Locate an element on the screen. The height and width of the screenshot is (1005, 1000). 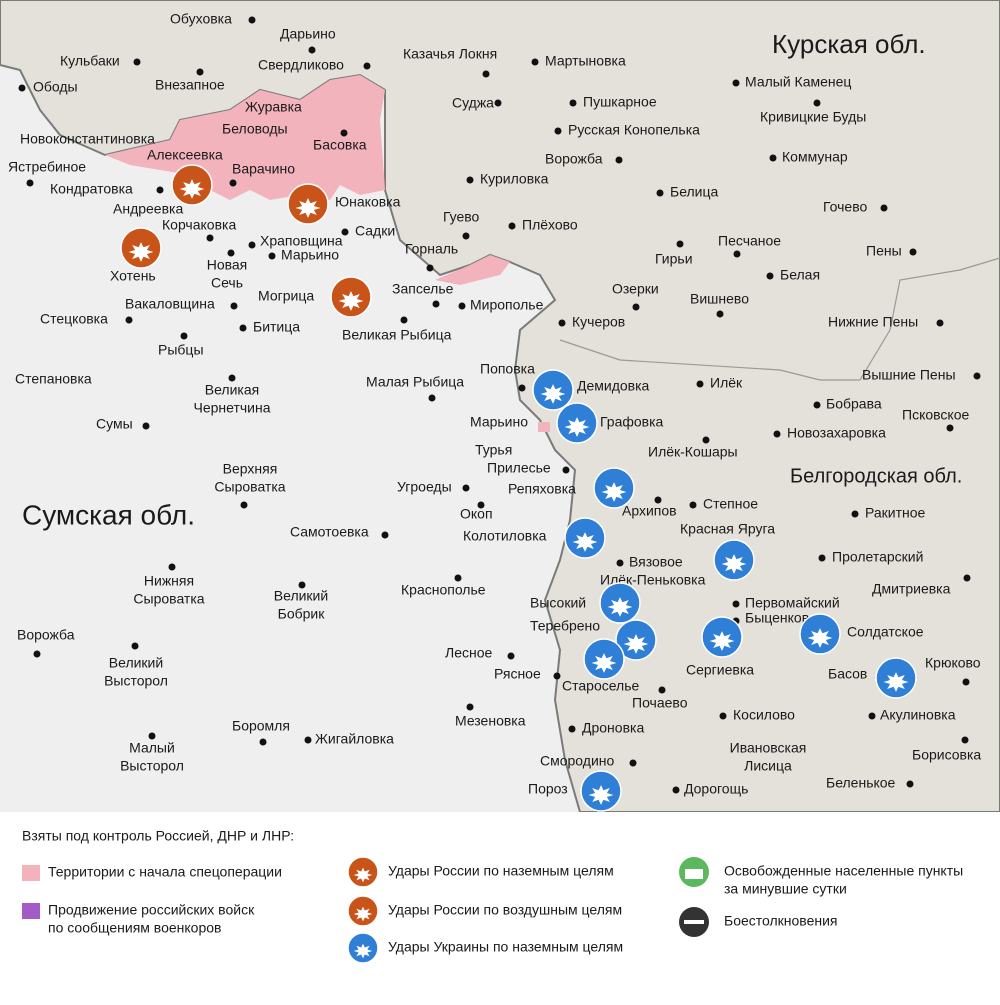
place-label: Репяховка is located at coordinates (542, 489).